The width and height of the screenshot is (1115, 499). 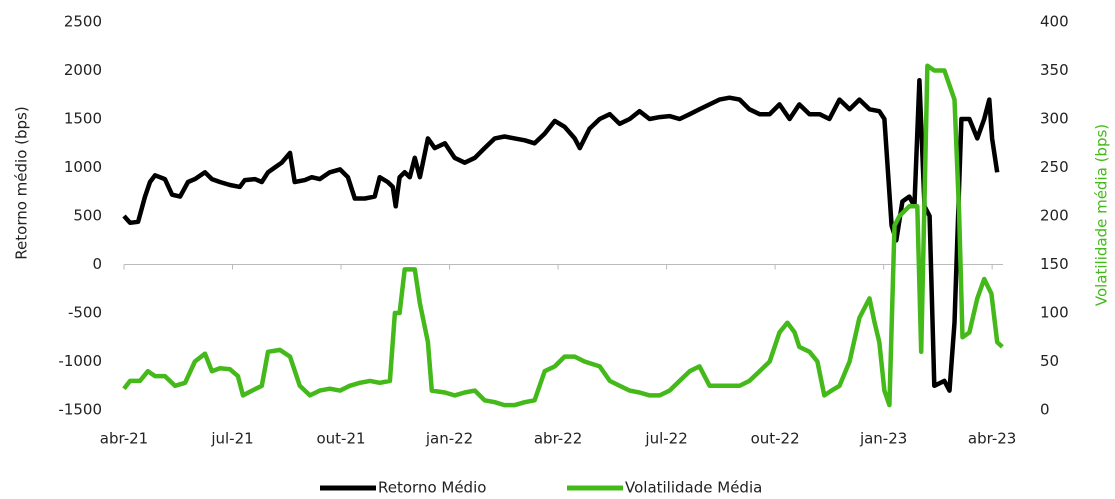 What do you see at coordinates (340, 439) in the screenshot?
I see `x-tick-label: out-21` at bounding box center [340, 439].